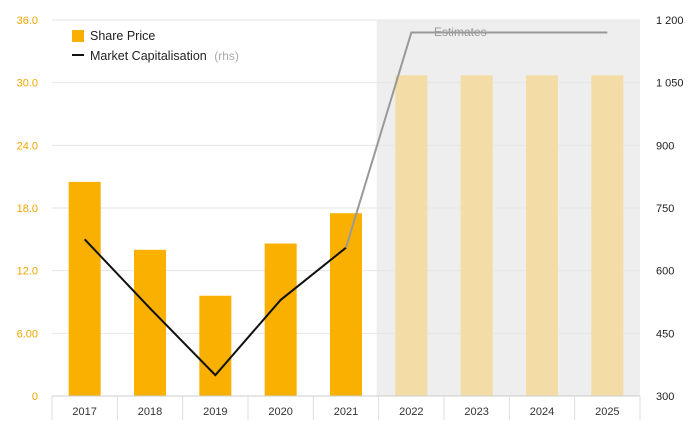 The image size is (700, 433). Describe the element at coordinates (476, 235) in the screenshot. I see `bar-share-price-2023` at that location.